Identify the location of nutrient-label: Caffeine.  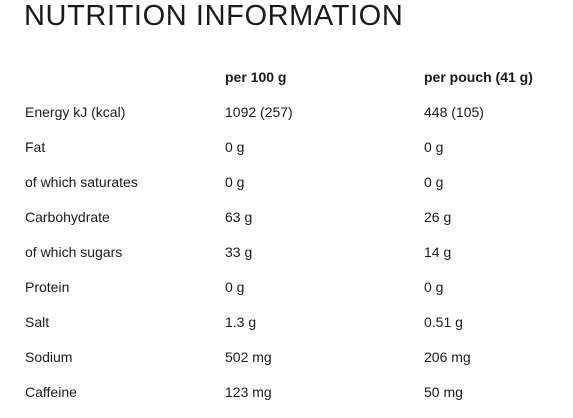
(51, 392).